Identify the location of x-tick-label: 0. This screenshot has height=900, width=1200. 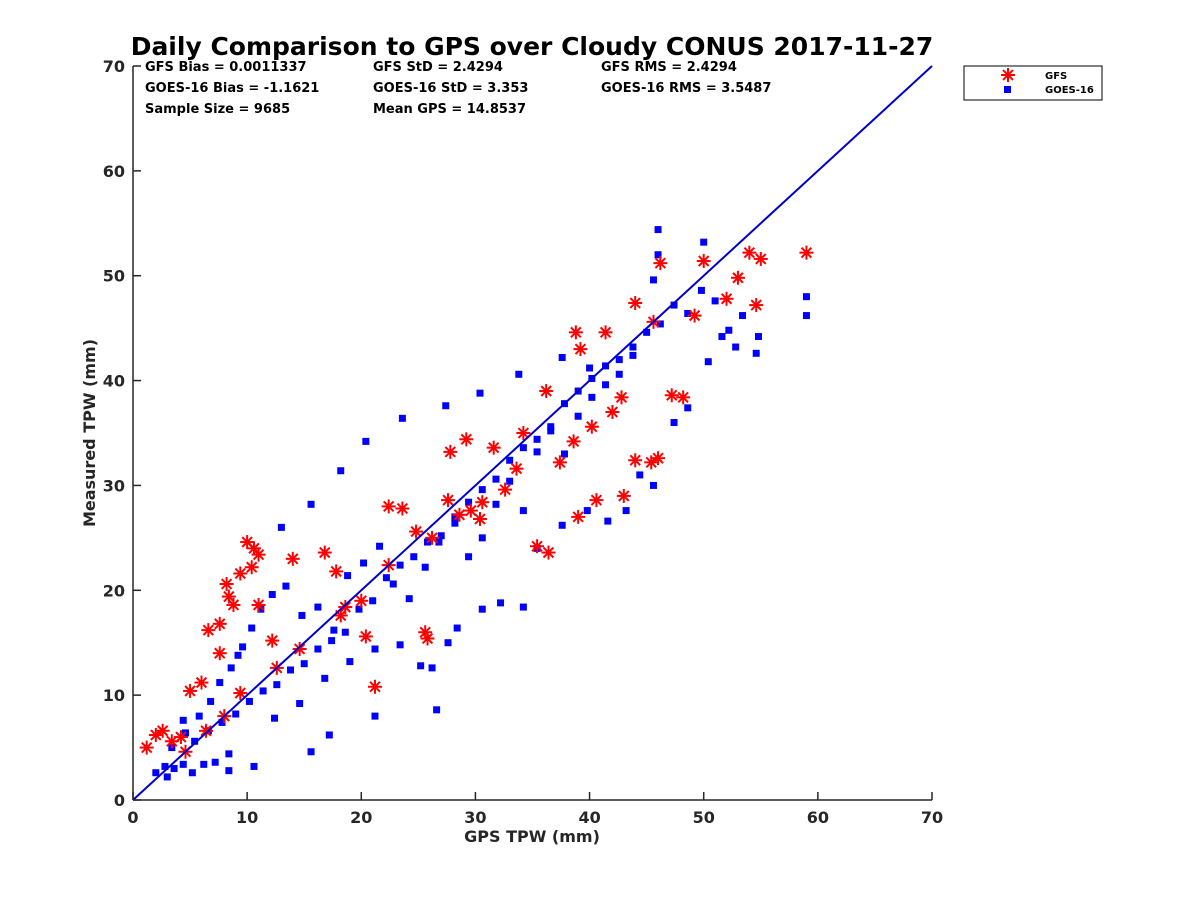
(132, 817).